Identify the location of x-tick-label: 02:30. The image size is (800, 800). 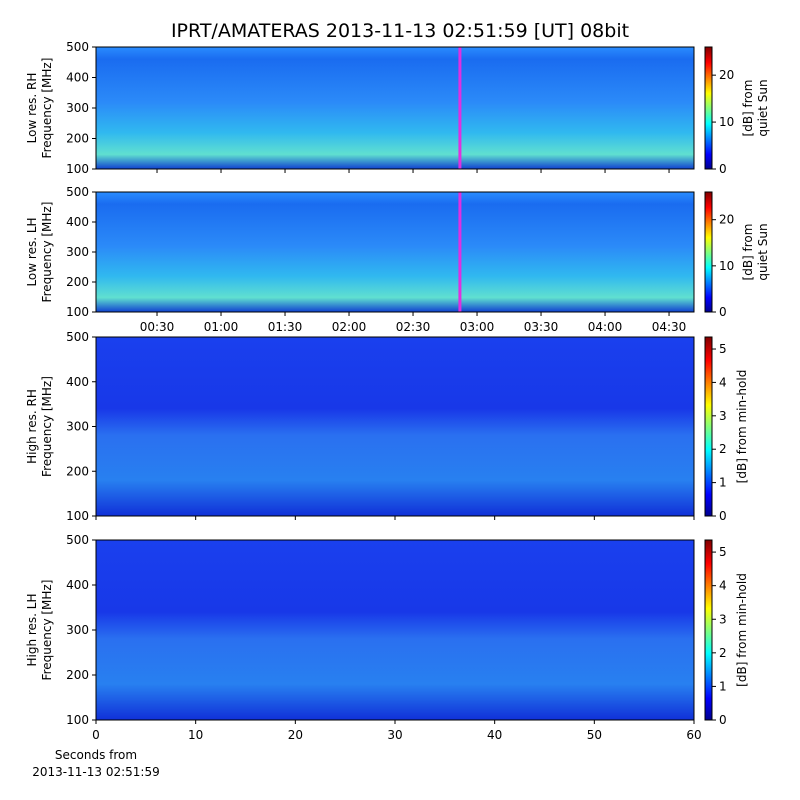
(413, 327).